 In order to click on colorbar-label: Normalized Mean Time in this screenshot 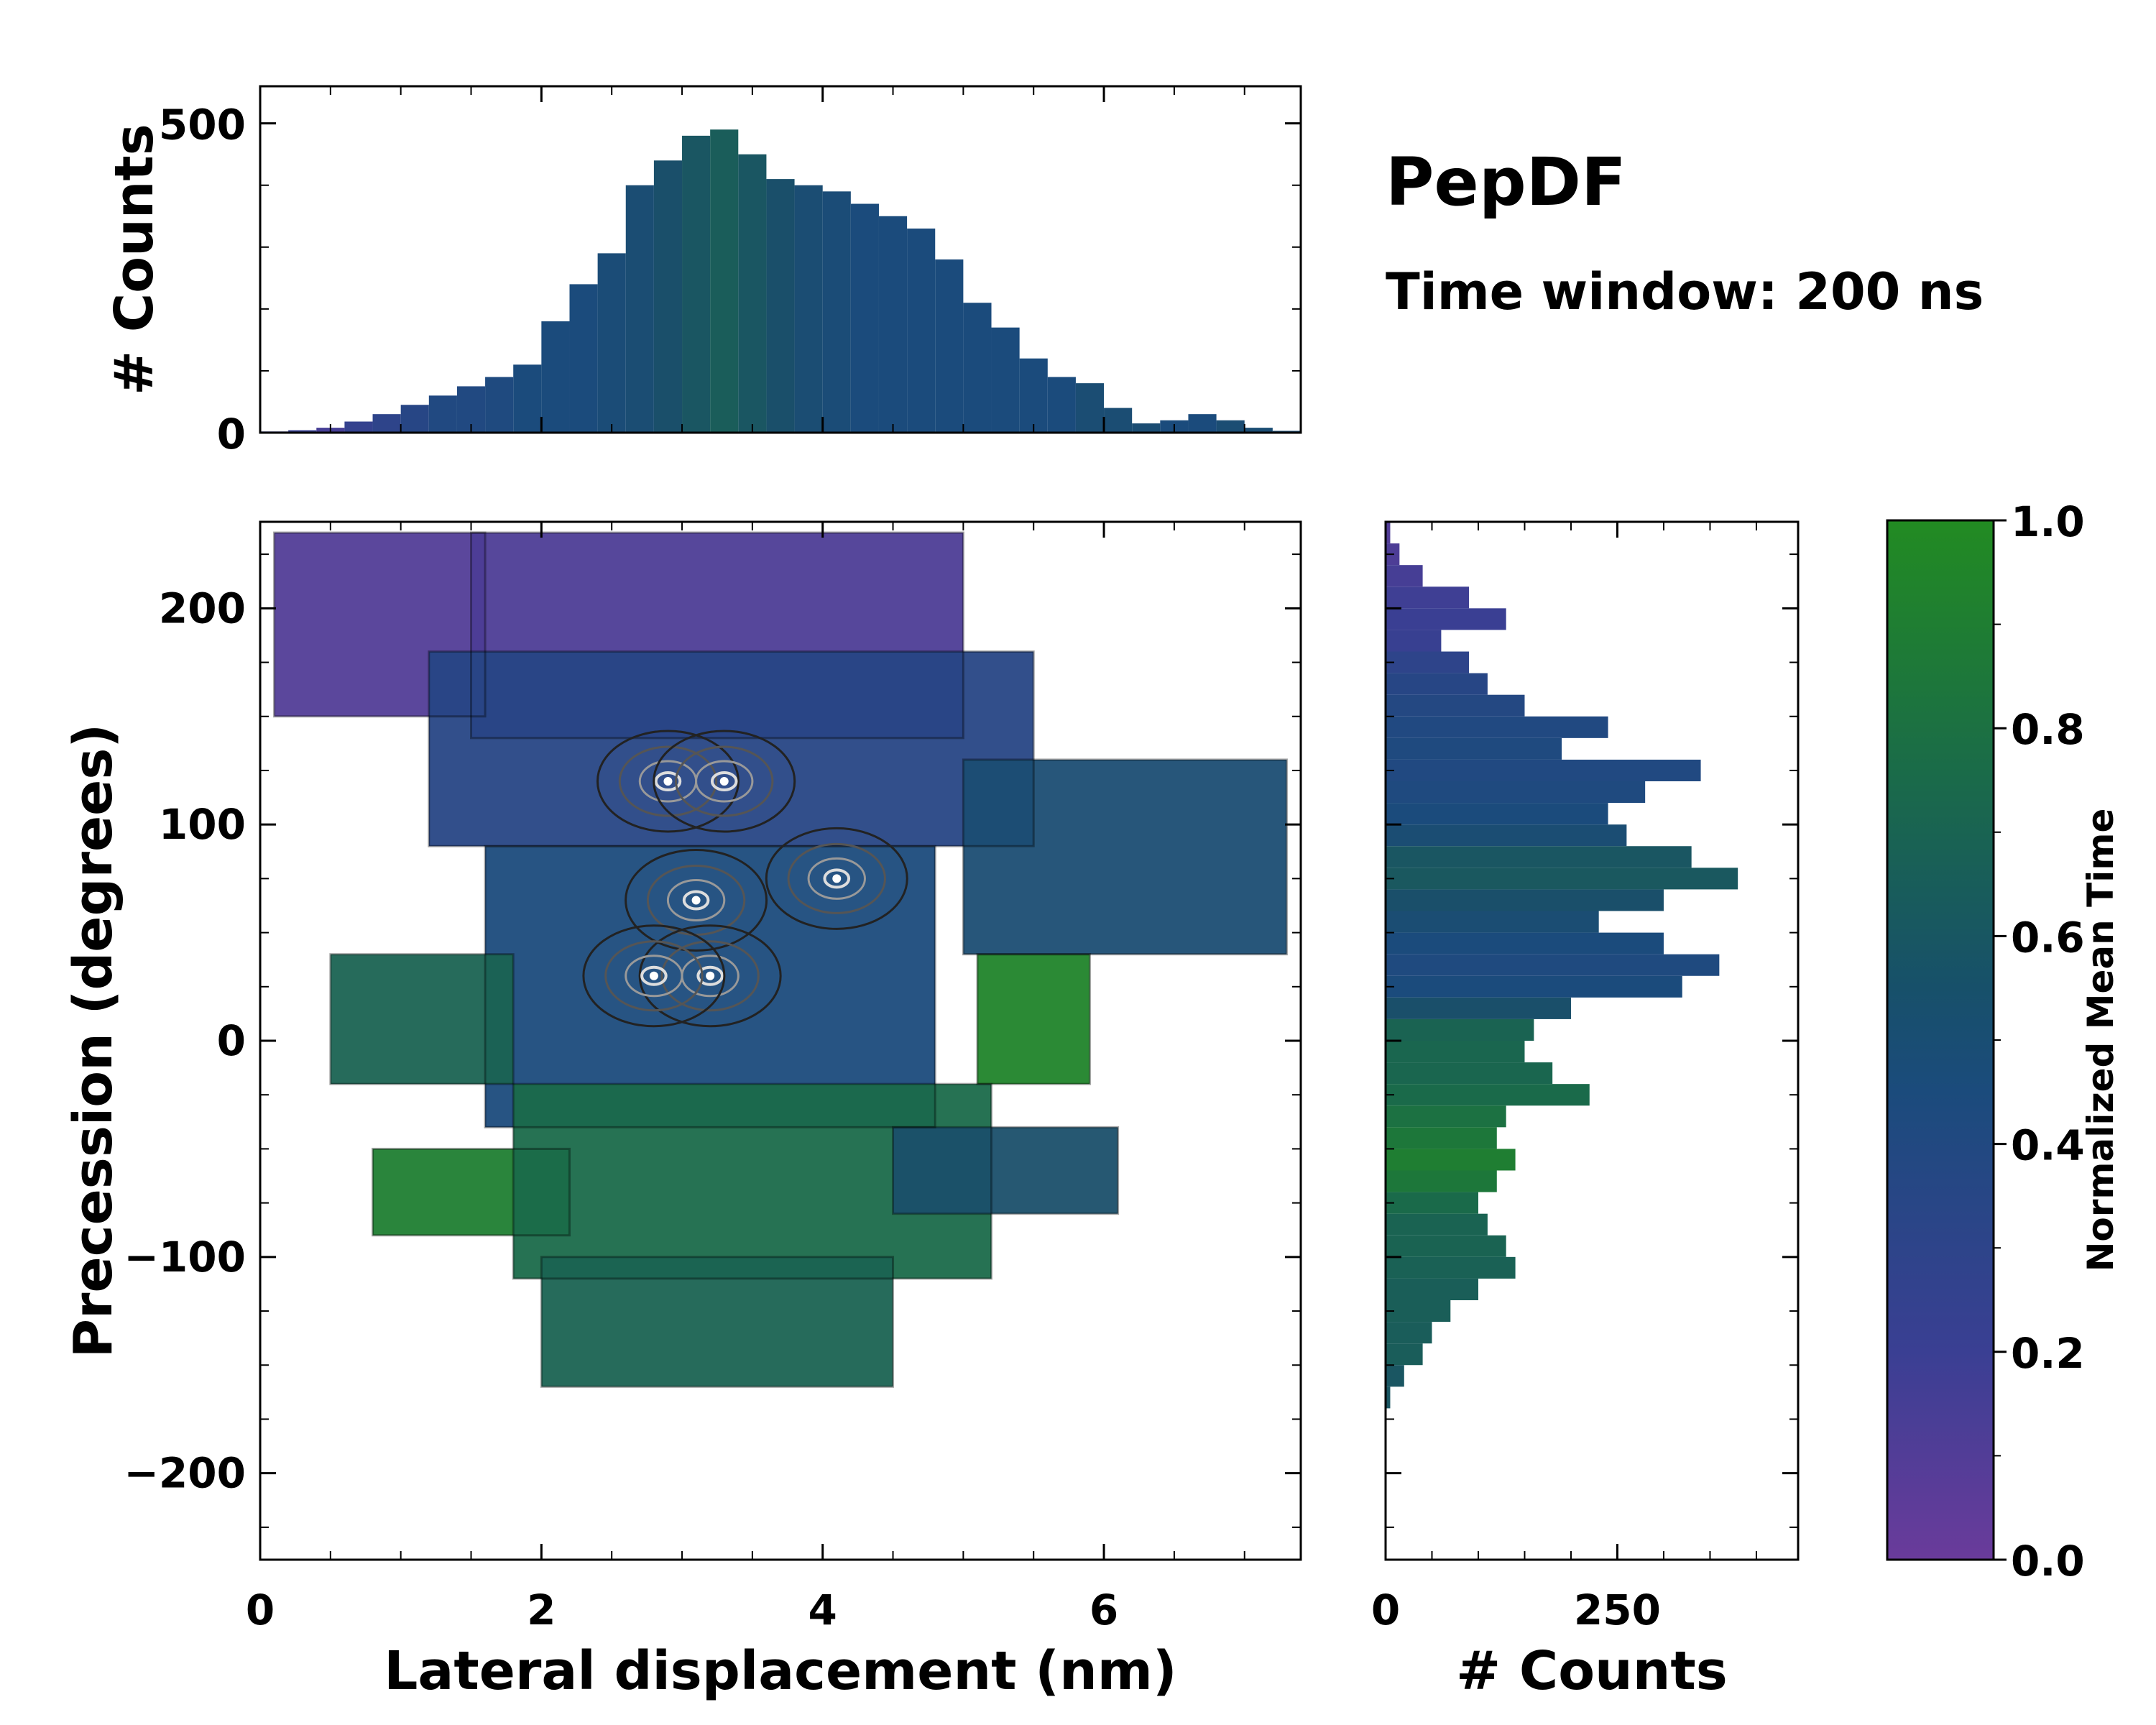, I will do `click(2101, 1040)`.